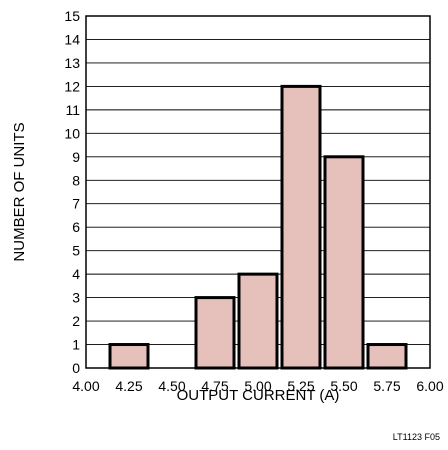 The image size is (448, 450). What do you see at coordinates (343, 386) in the screenshot?
I see `x-tick-label: 5.50` at bounding box center [343, 386].